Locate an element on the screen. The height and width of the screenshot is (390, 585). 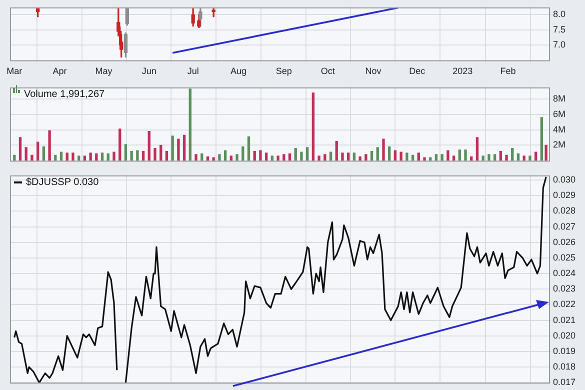
y-tick-label: 2M is located at coordinates (559, 145).